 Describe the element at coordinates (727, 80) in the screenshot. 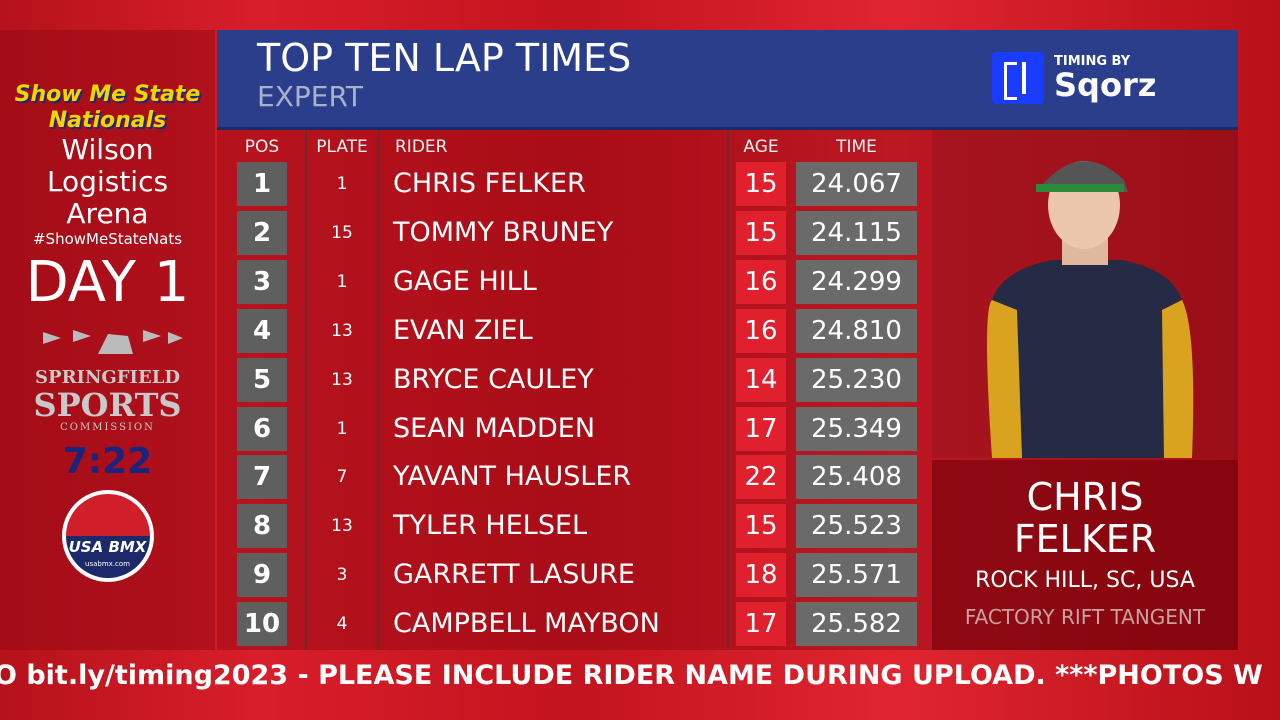

I see `header: TOP TEN LAP TIMES EXPERT TIMING BY Sqorz` at that location.